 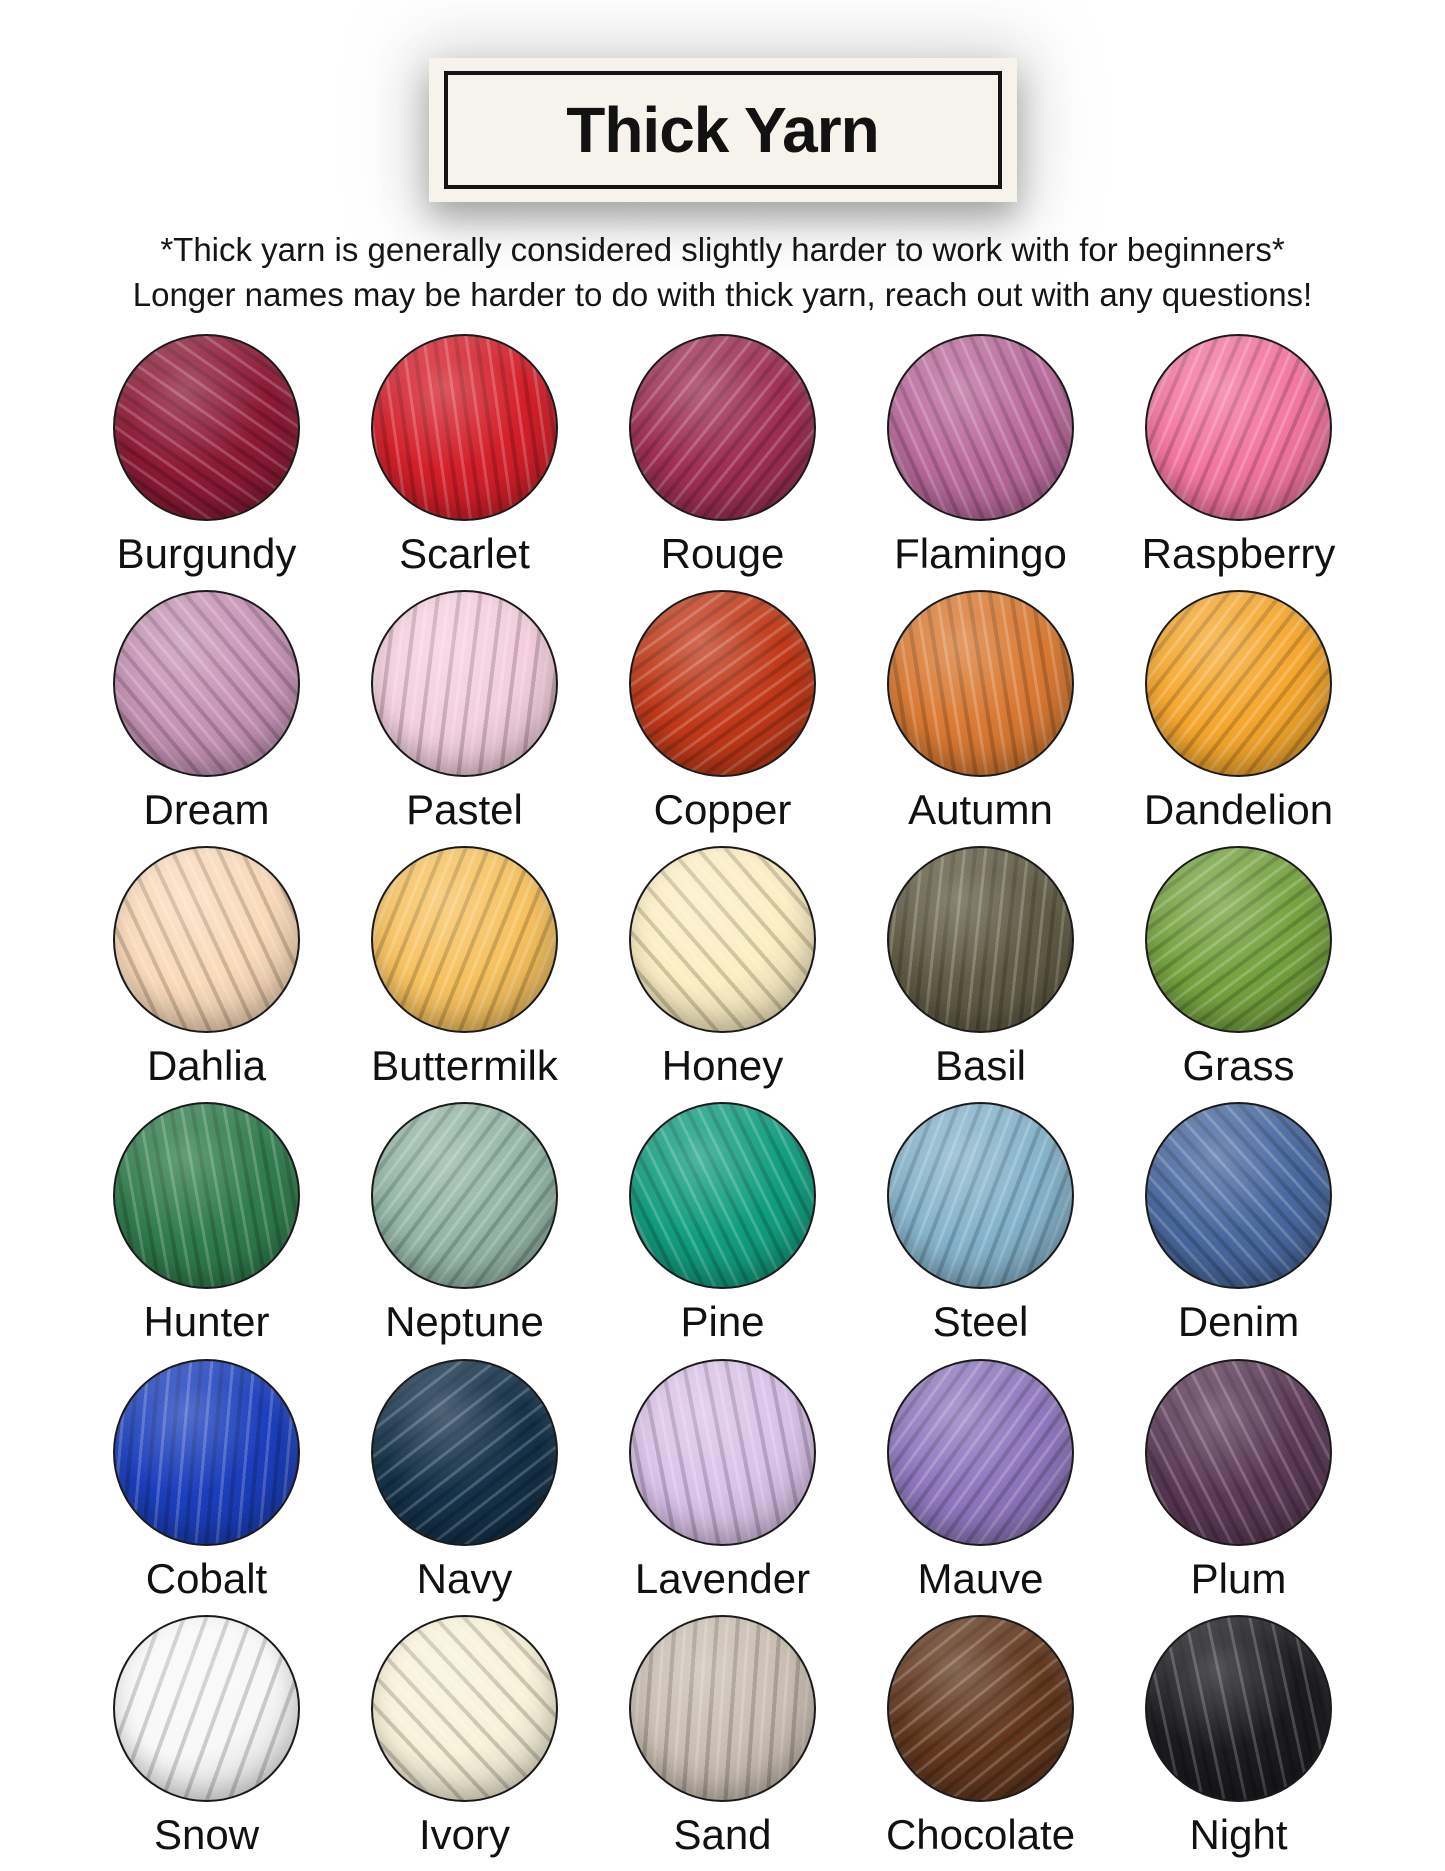 I want to click on yarn-item: Raspberry, so click(x=1239, y=455).